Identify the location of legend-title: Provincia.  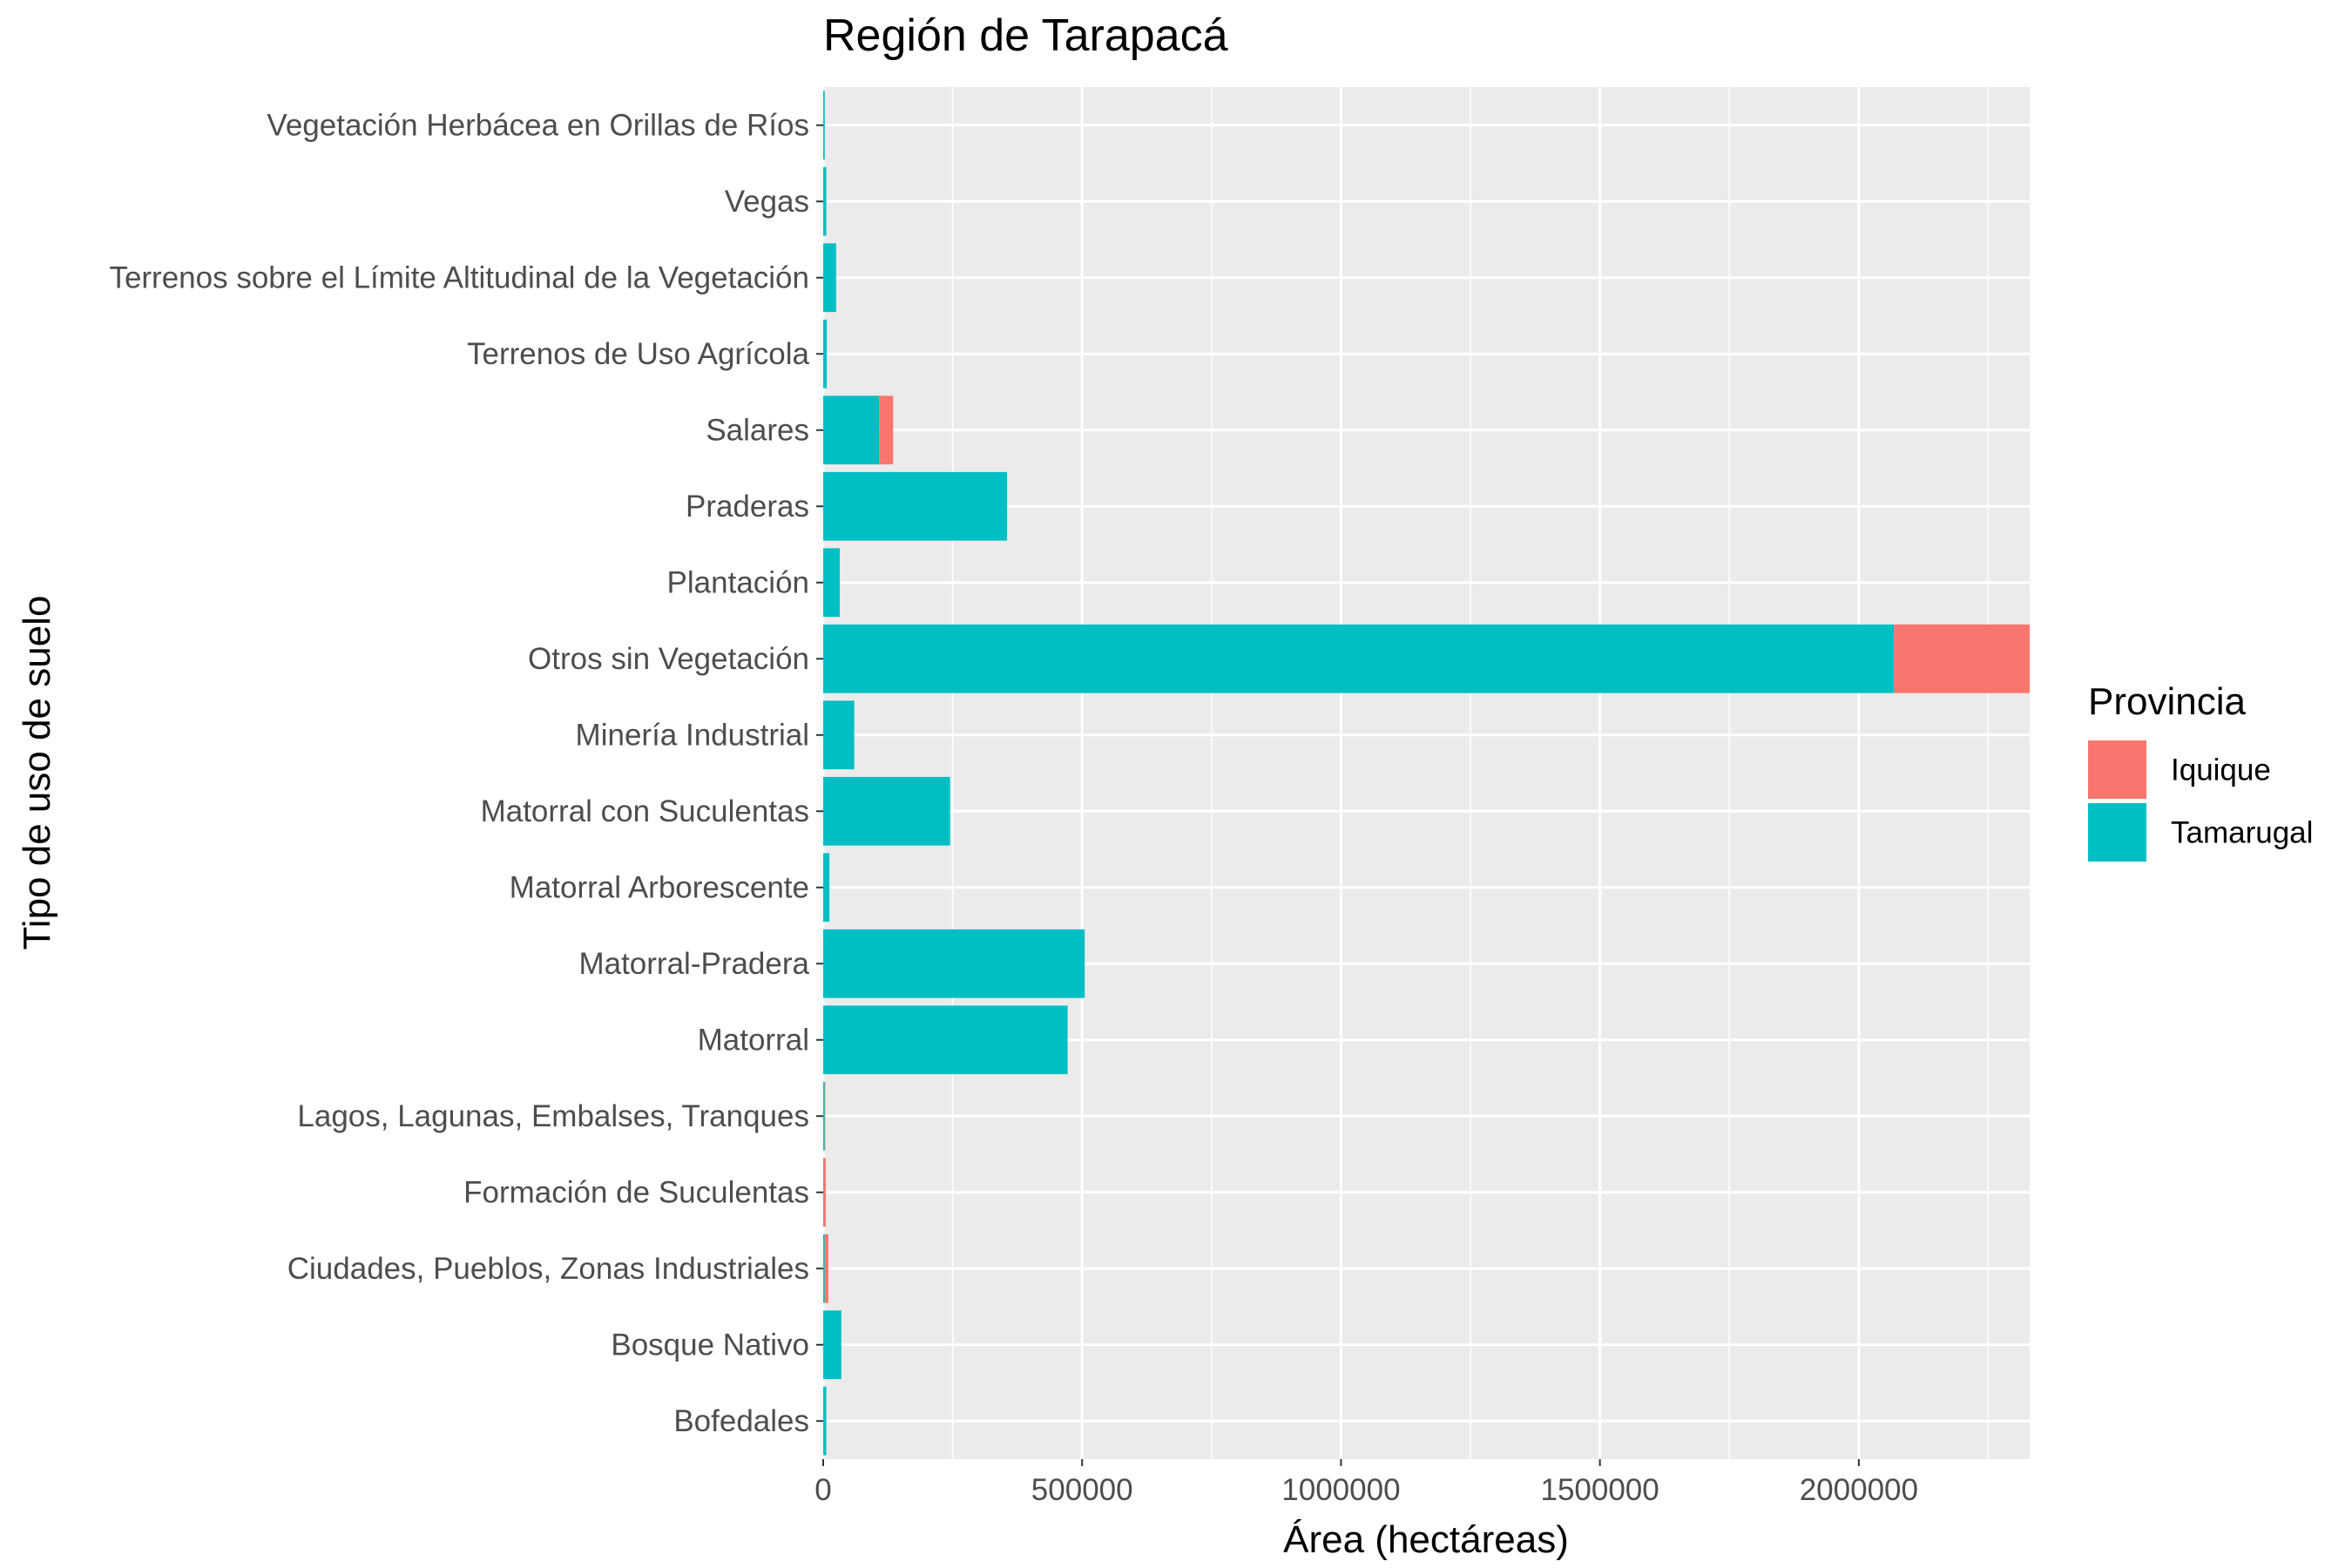
(2167, 702).